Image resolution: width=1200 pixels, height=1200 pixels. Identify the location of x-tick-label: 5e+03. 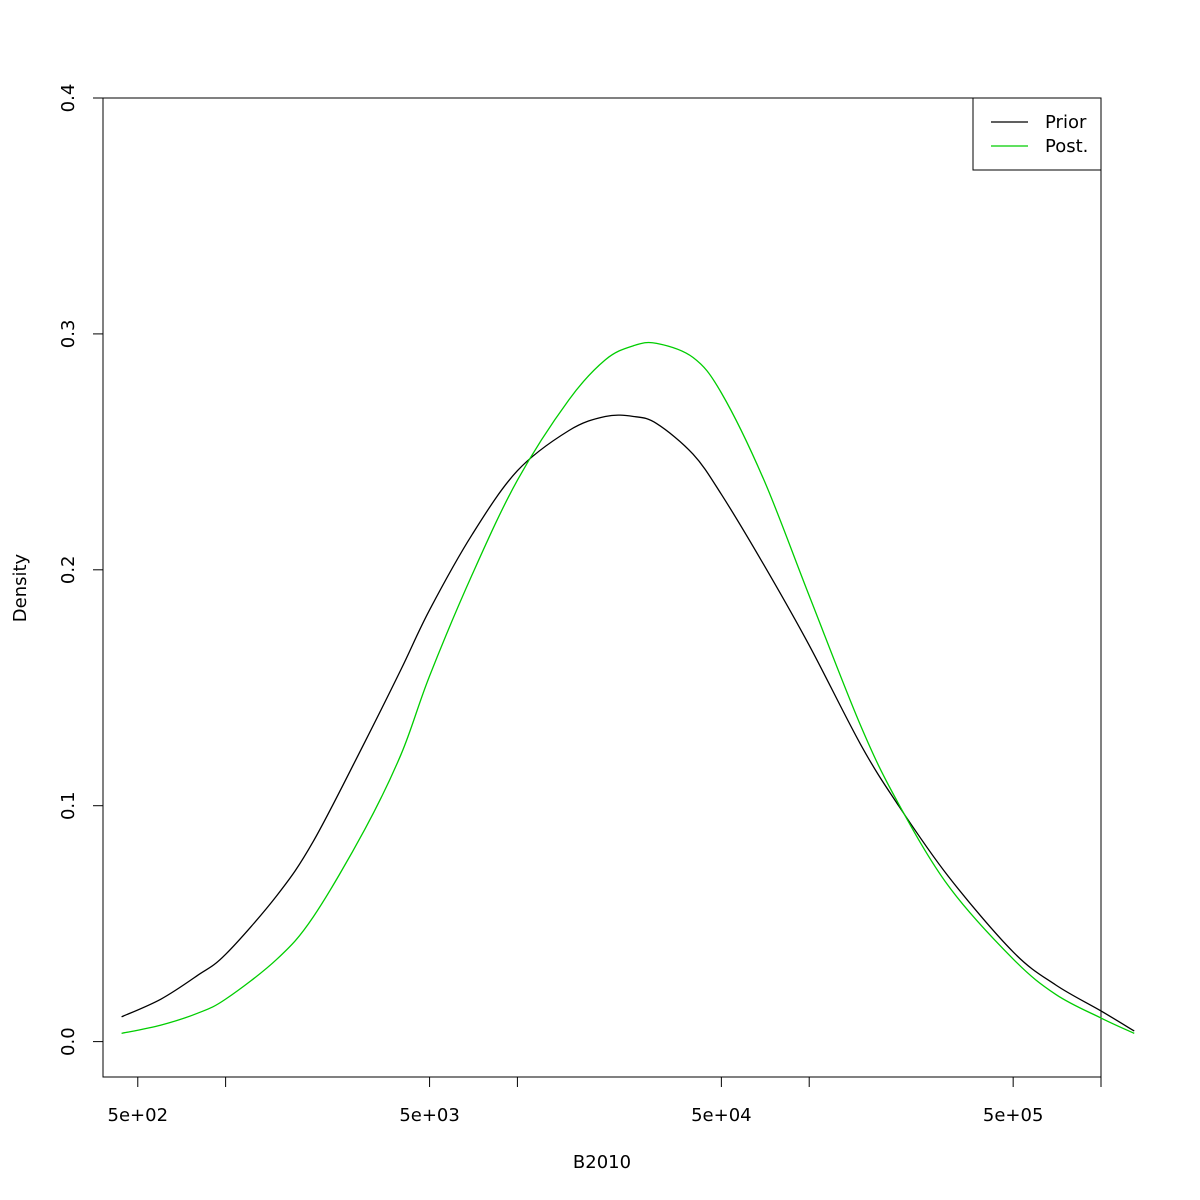
(429, 1115).